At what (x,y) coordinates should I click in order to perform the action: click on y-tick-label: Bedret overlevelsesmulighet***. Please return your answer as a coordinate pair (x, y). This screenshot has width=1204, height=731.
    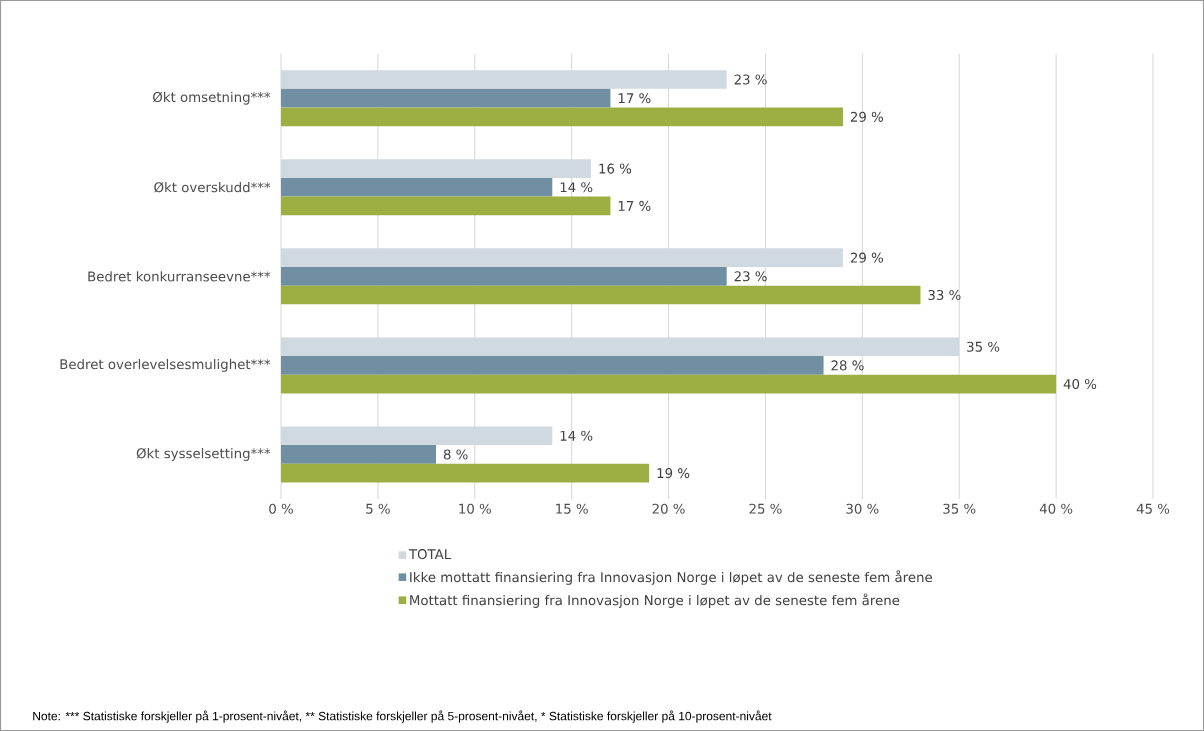
    Looking at the image, I should click on (165, 365).